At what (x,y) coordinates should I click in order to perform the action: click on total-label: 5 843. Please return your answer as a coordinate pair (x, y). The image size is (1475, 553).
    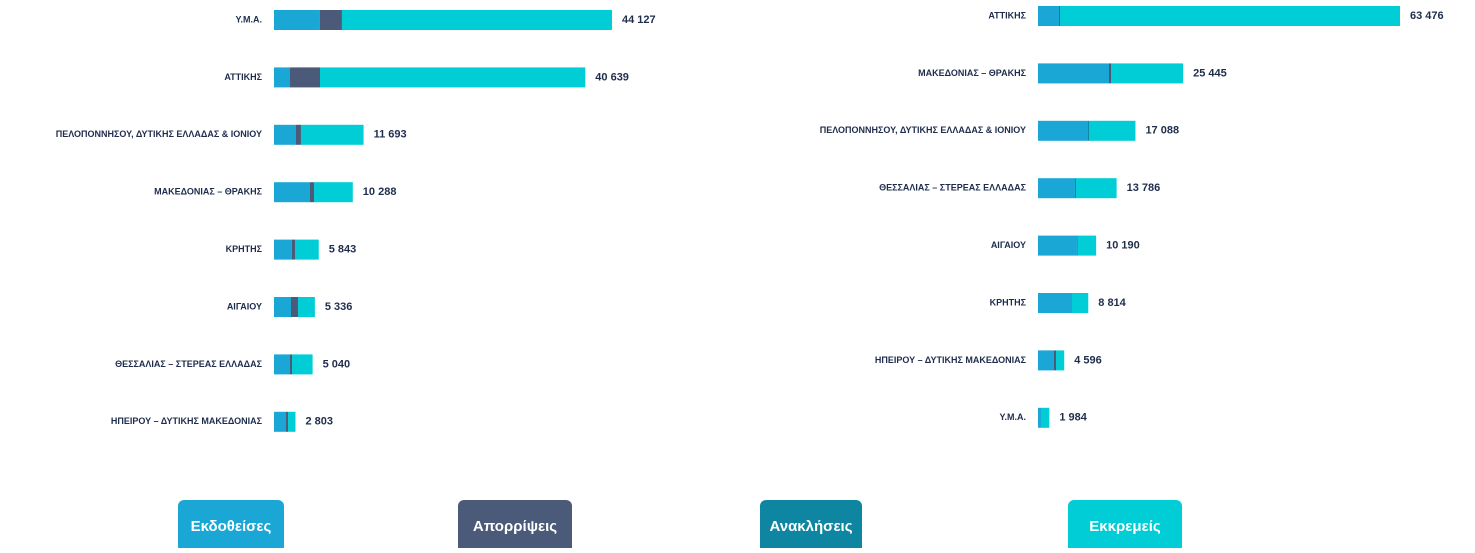
    Looking at the image, I should click on (343, 250).